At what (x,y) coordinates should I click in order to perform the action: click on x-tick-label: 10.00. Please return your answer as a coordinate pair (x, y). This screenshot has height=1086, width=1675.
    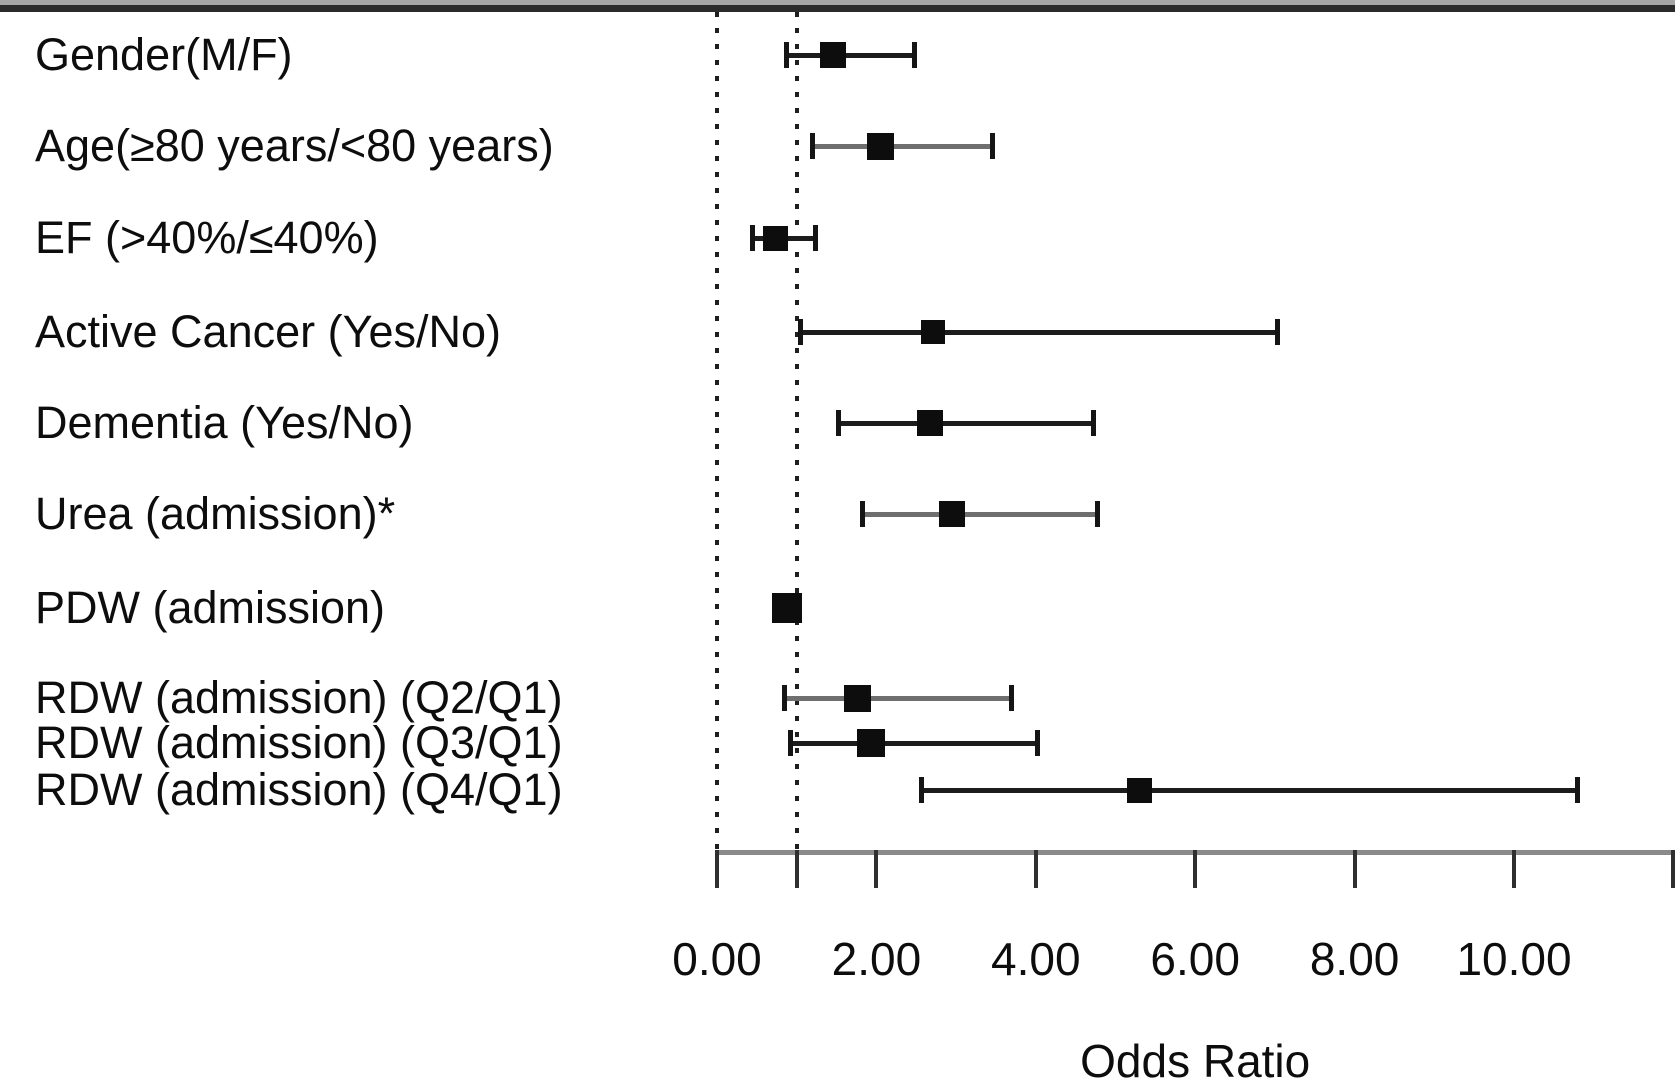
    Looking at the image, I should click on (1514, 959).